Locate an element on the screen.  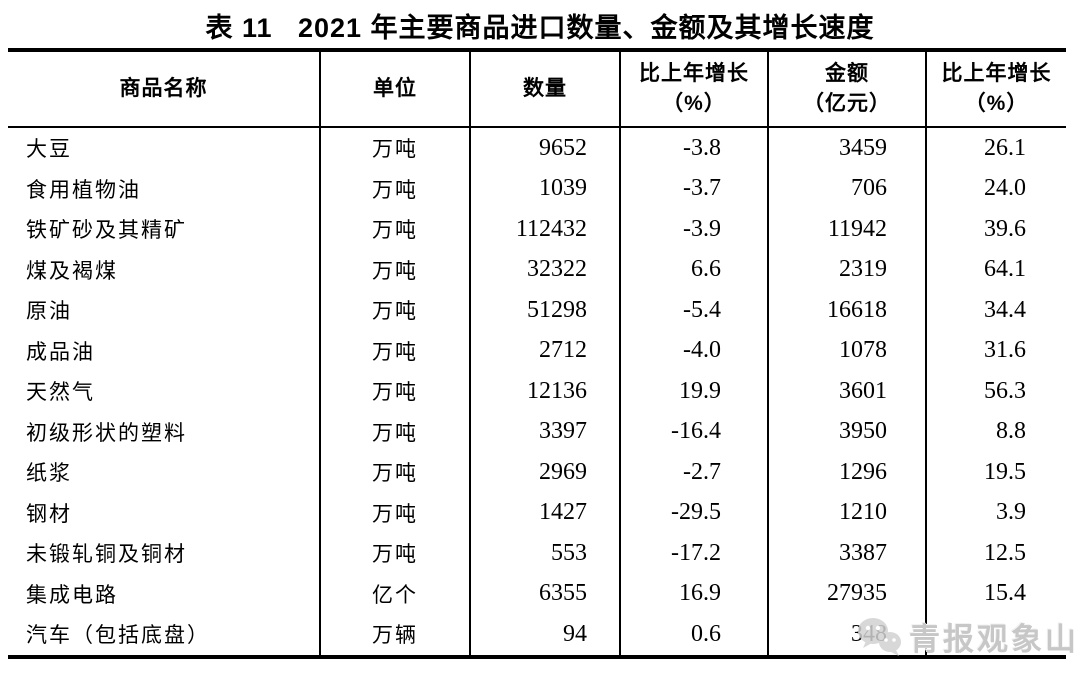
cell-name: 未锻轧铜及铜材 is located at coordinates (164, 553).